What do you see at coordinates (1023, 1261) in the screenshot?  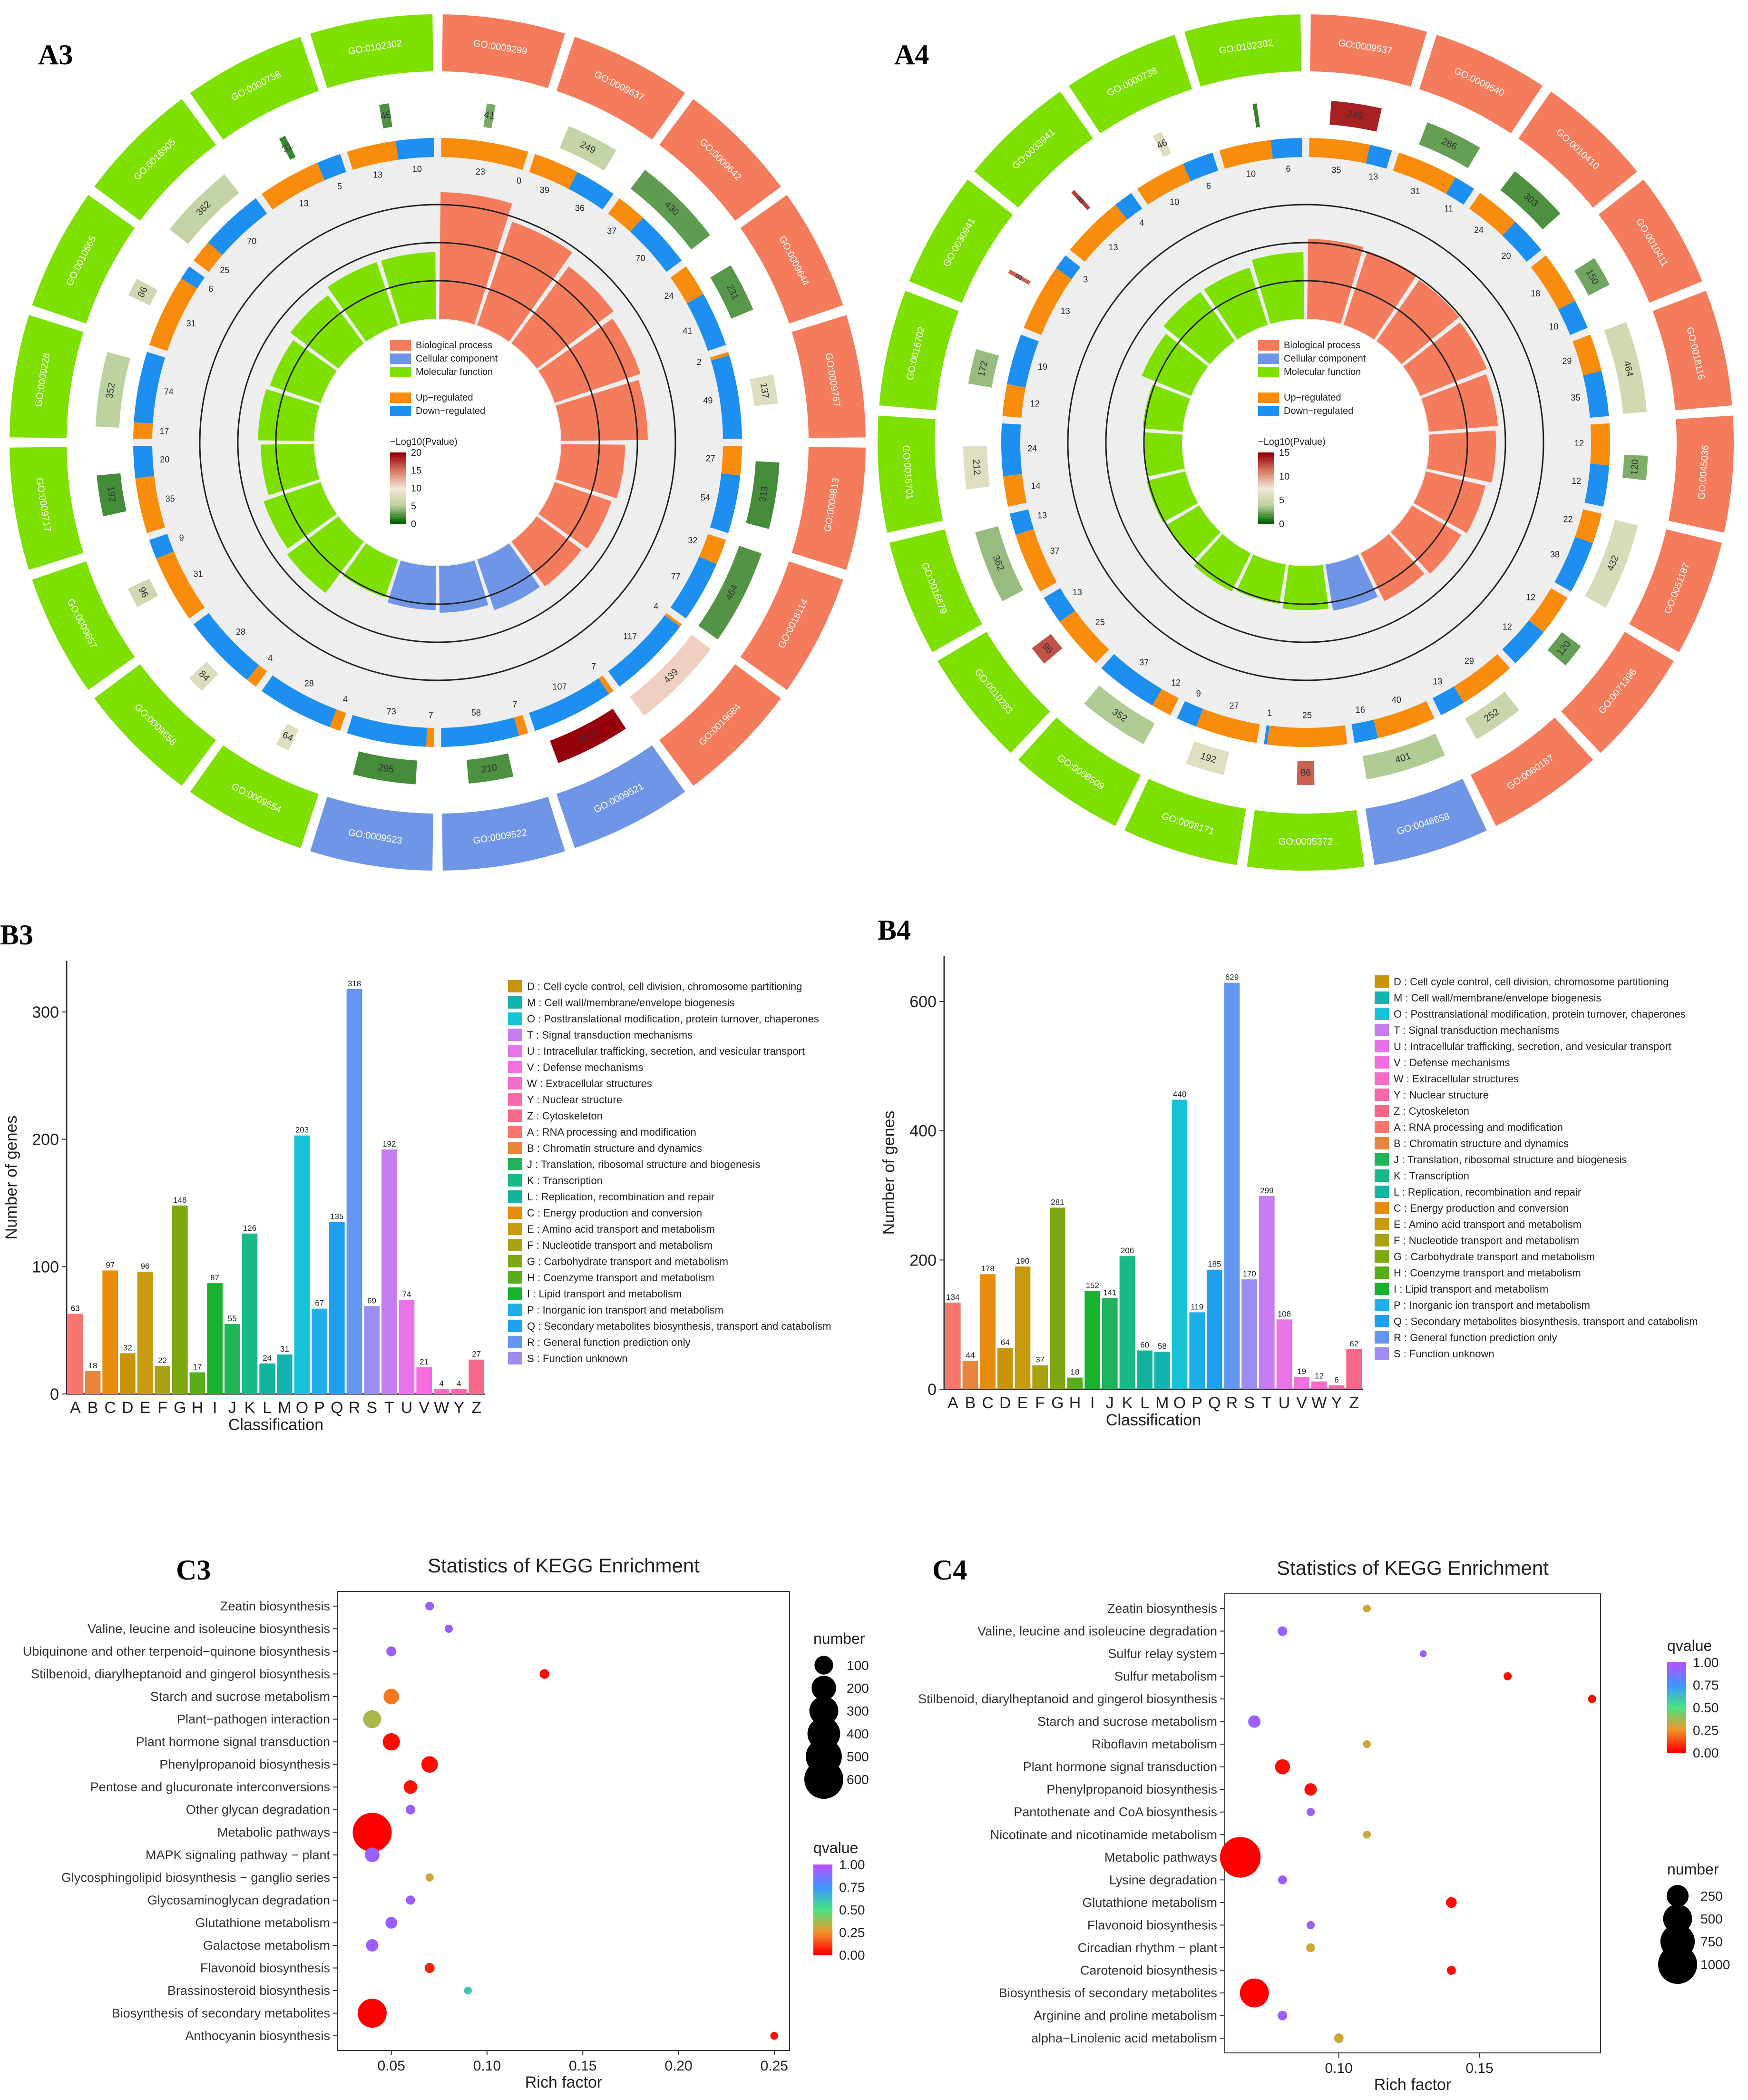 I see `bar-value-label: 190` at bounding box center [1023, 1261].